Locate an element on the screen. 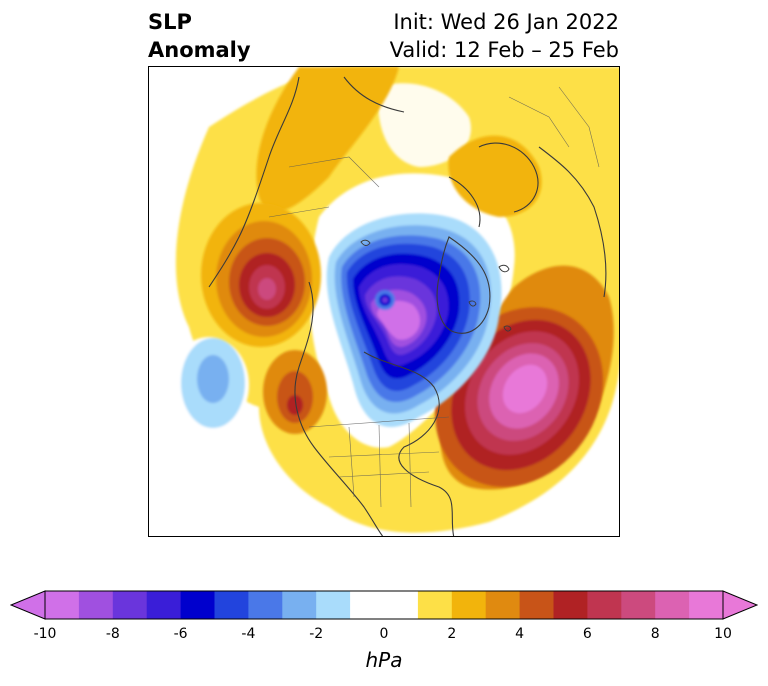 The width and height of the screenshot is (768, 686). map-title: SLP Anomaly is located at coordinates (199, 36).